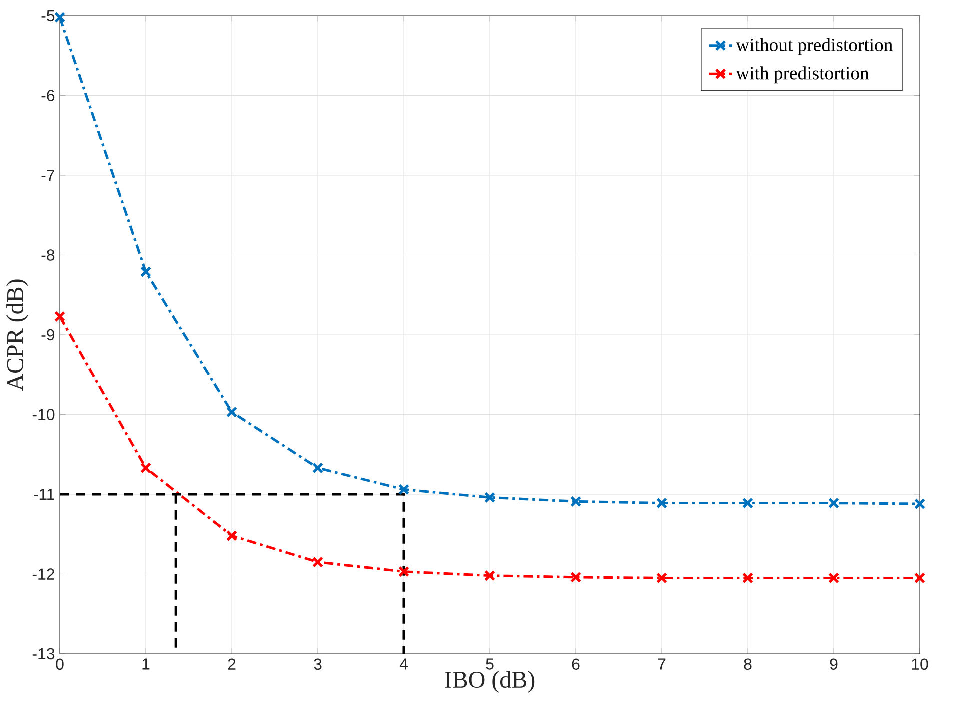 The height and width of the screenshot is (716, 955). Describe the element at coordinates (490, 682) in the screenshot. I see `x-axis-title: IBO (dB)` at that location.